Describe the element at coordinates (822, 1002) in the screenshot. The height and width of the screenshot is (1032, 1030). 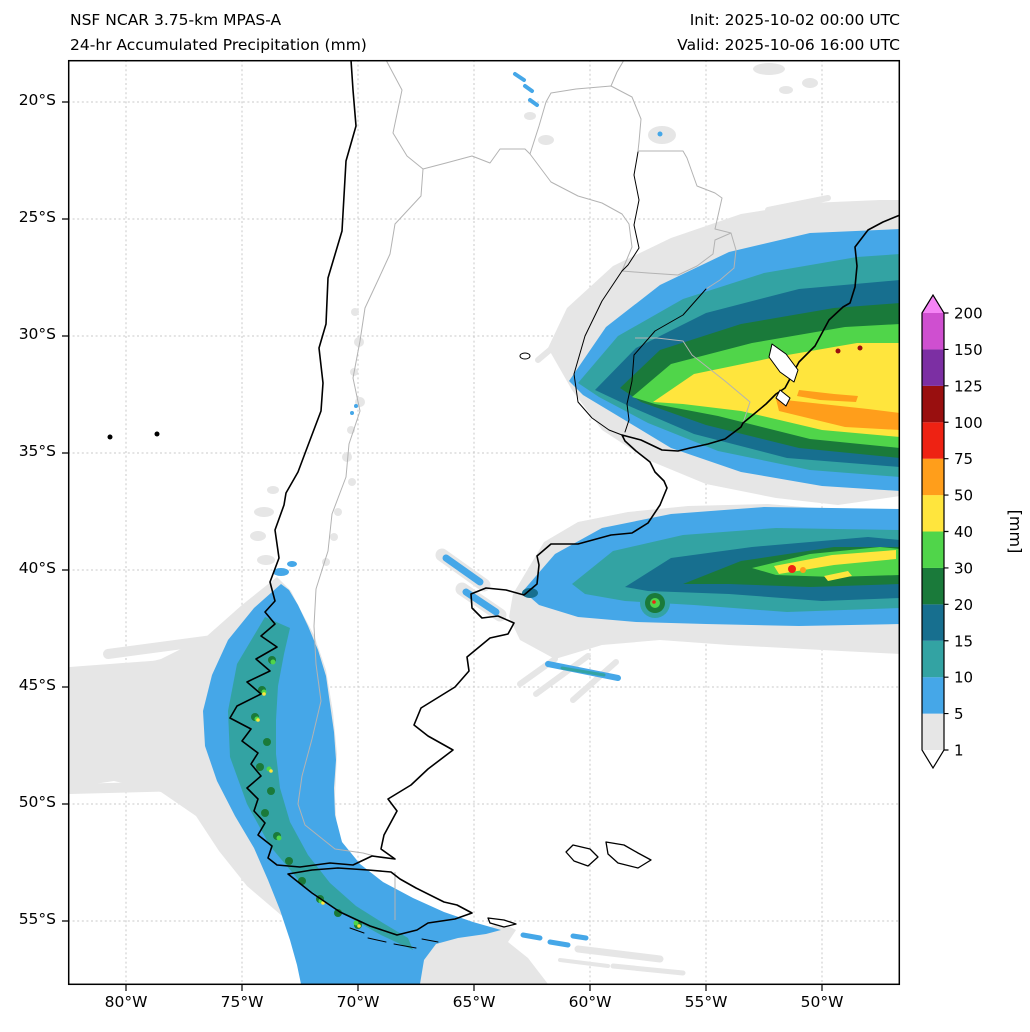
I see `lon-tick-label: 50°W` at that location.